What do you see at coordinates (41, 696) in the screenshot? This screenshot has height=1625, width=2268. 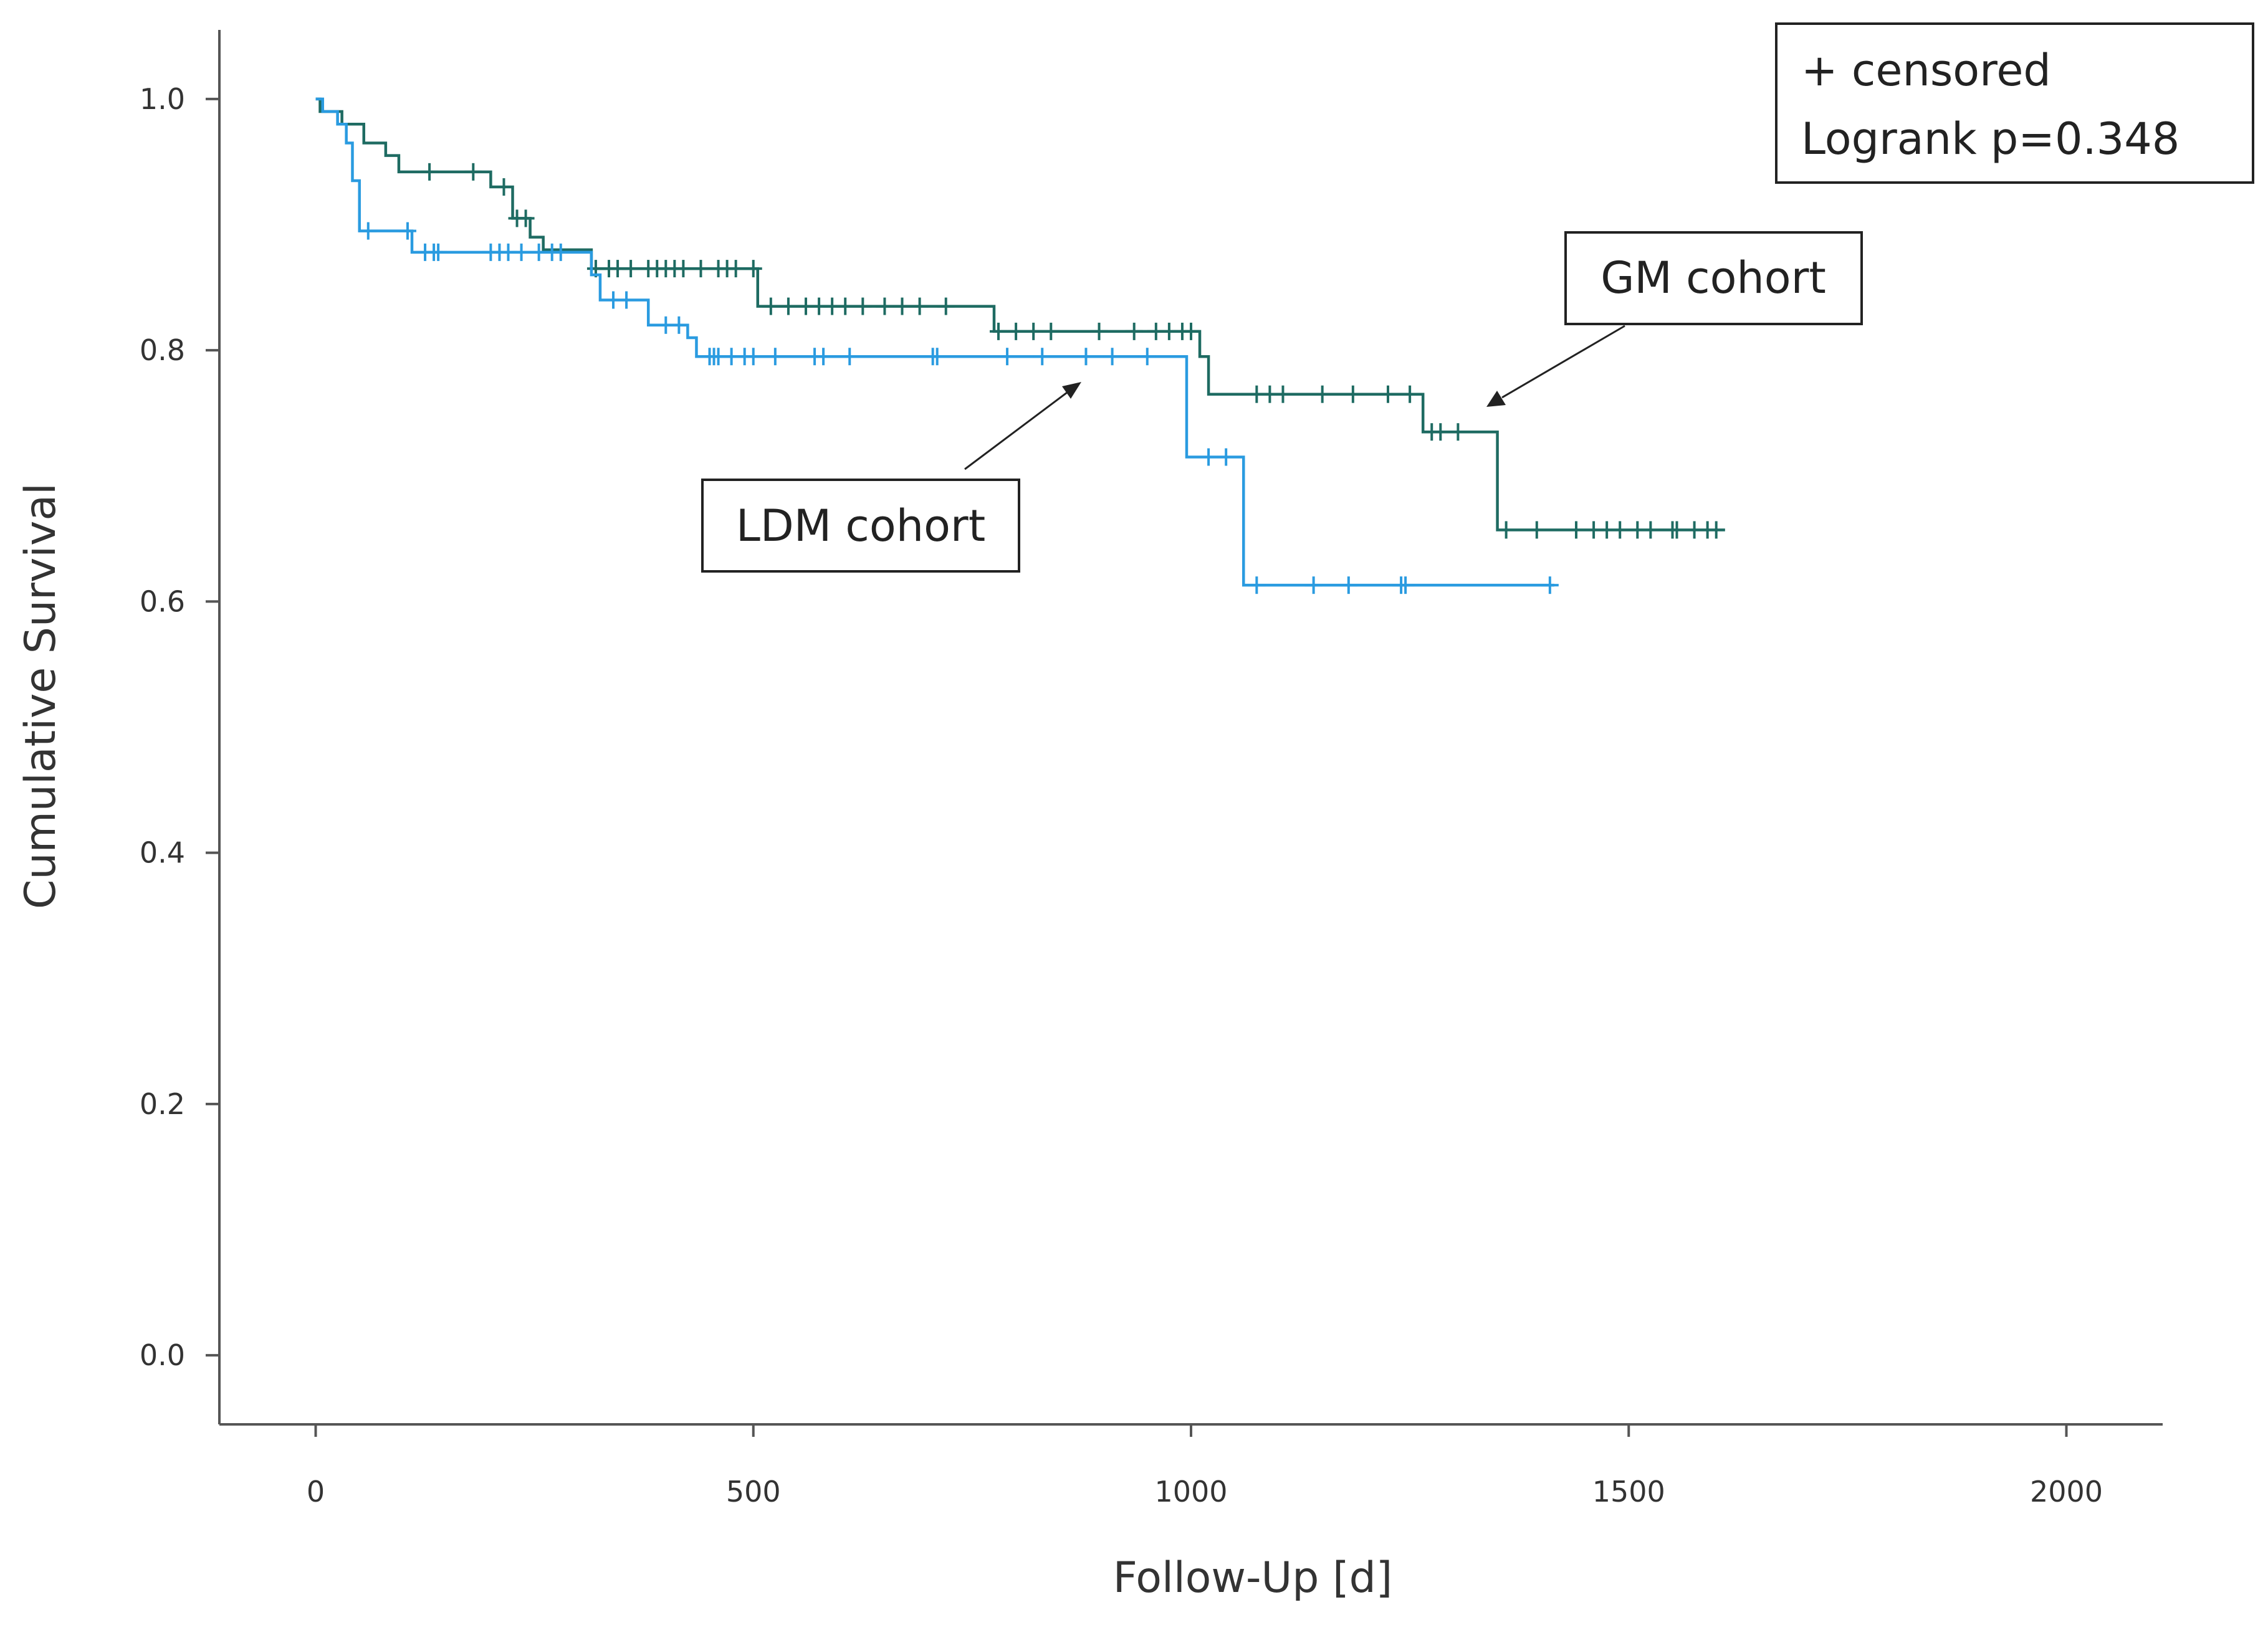 I see `y-axis-title: Cumulative Survival` at bounding box center [41, 696].